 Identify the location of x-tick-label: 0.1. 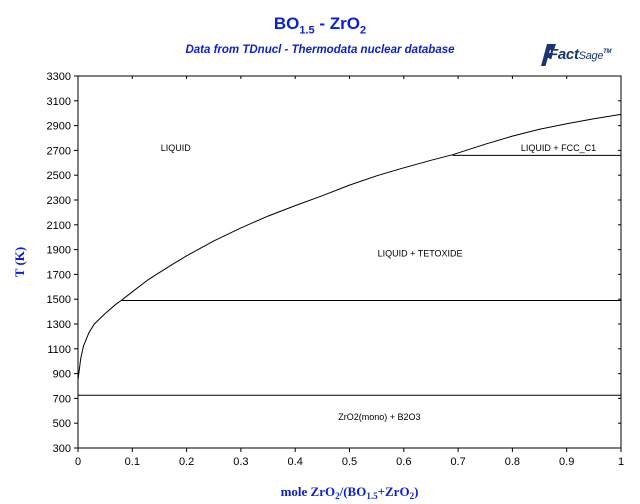
(132, 462).